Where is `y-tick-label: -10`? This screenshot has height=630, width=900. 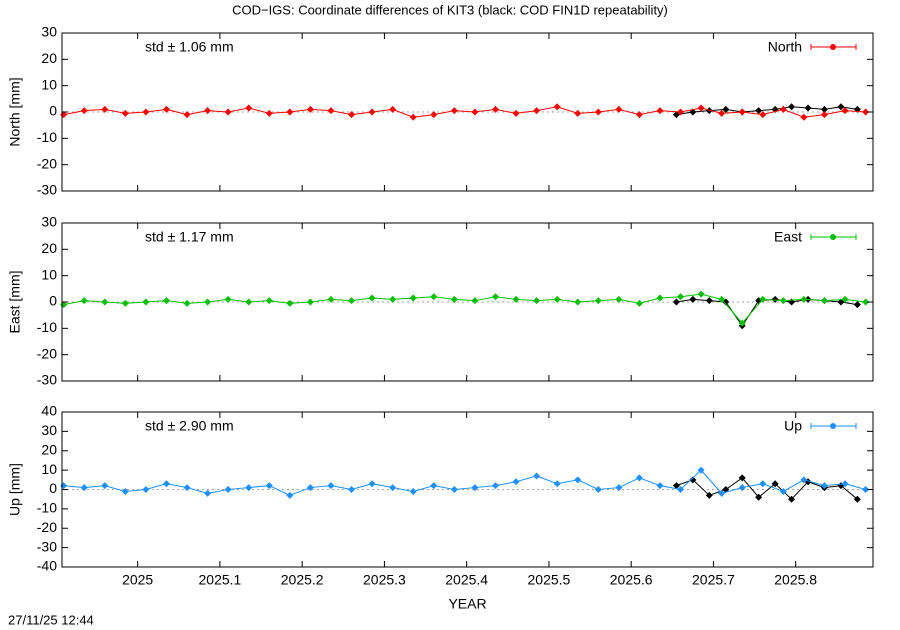 y-tick-label: -10 is located at coordinates (47, 137).